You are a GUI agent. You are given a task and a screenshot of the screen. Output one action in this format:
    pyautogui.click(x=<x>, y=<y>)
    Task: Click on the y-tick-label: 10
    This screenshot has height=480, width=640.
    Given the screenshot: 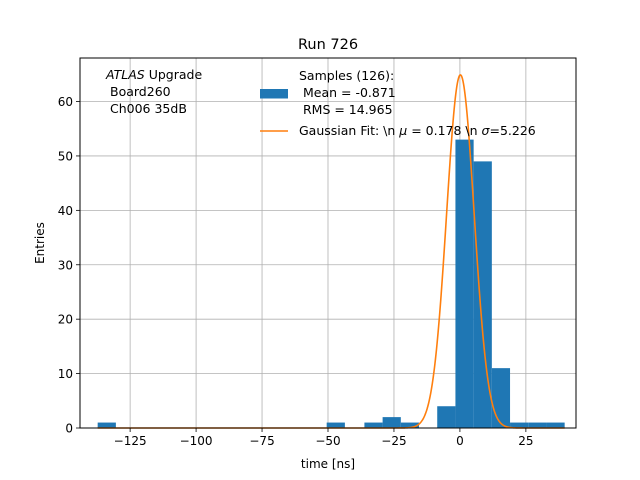 What is the action you would take?
    pyautogui.click(x=65, y=374)
    